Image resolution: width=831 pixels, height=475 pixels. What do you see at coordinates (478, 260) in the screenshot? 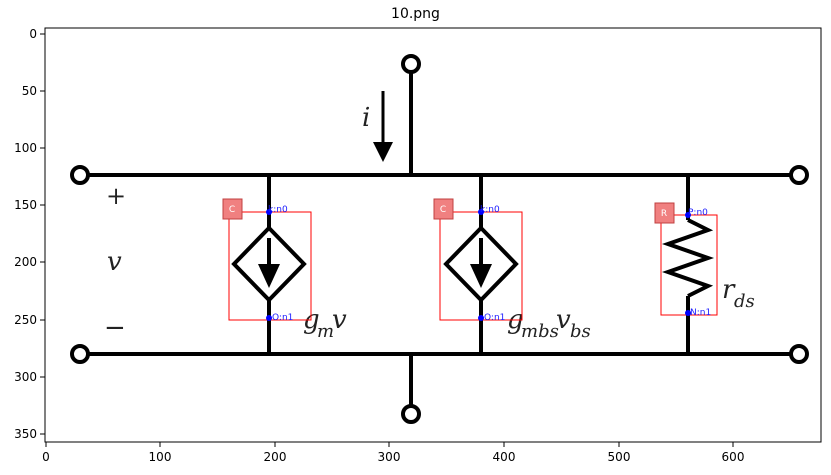
I see `annotation-source2: C k:n0 O:n1` at bounding box center [478, 260].